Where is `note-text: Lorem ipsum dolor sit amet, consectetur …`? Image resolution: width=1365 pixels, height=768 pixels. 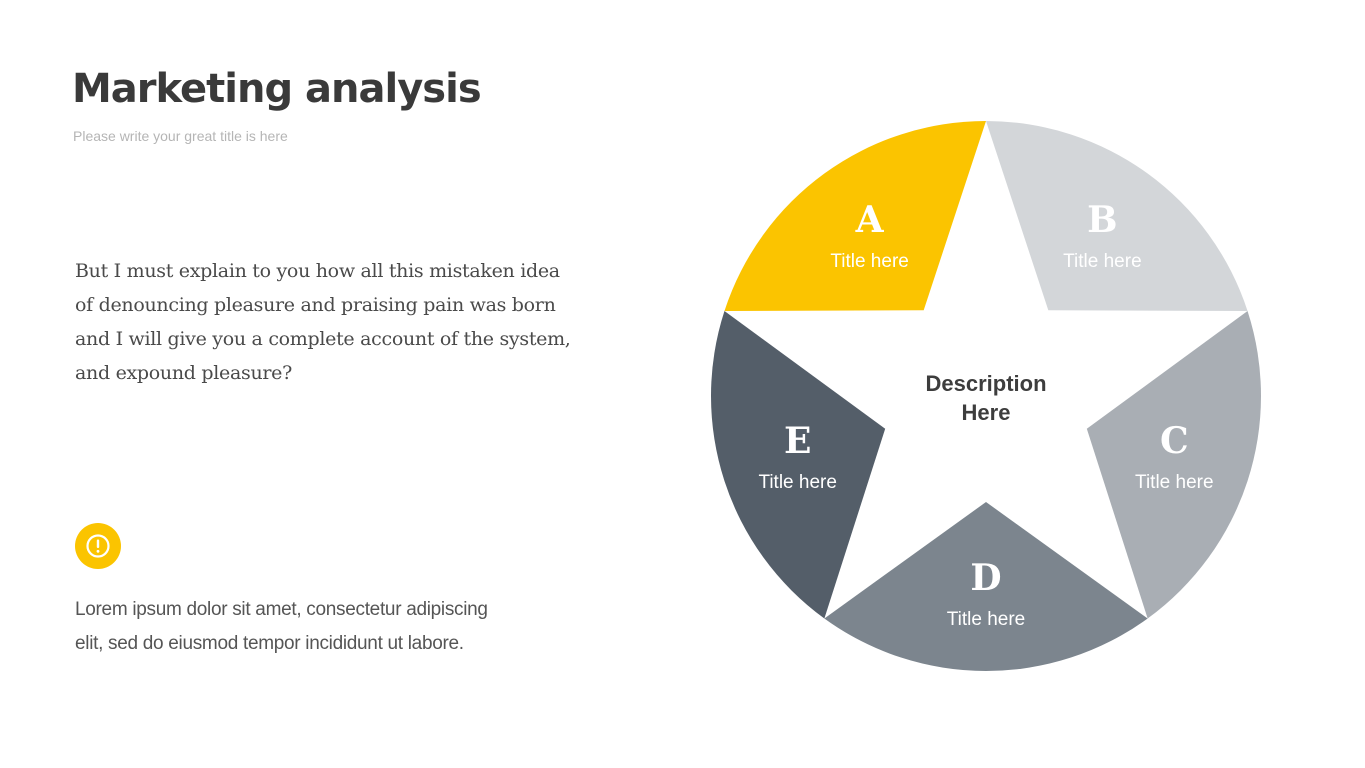 note-text: Lorem ipsum dolor sit amet, consectetur … is located at coordinates (281, 626).